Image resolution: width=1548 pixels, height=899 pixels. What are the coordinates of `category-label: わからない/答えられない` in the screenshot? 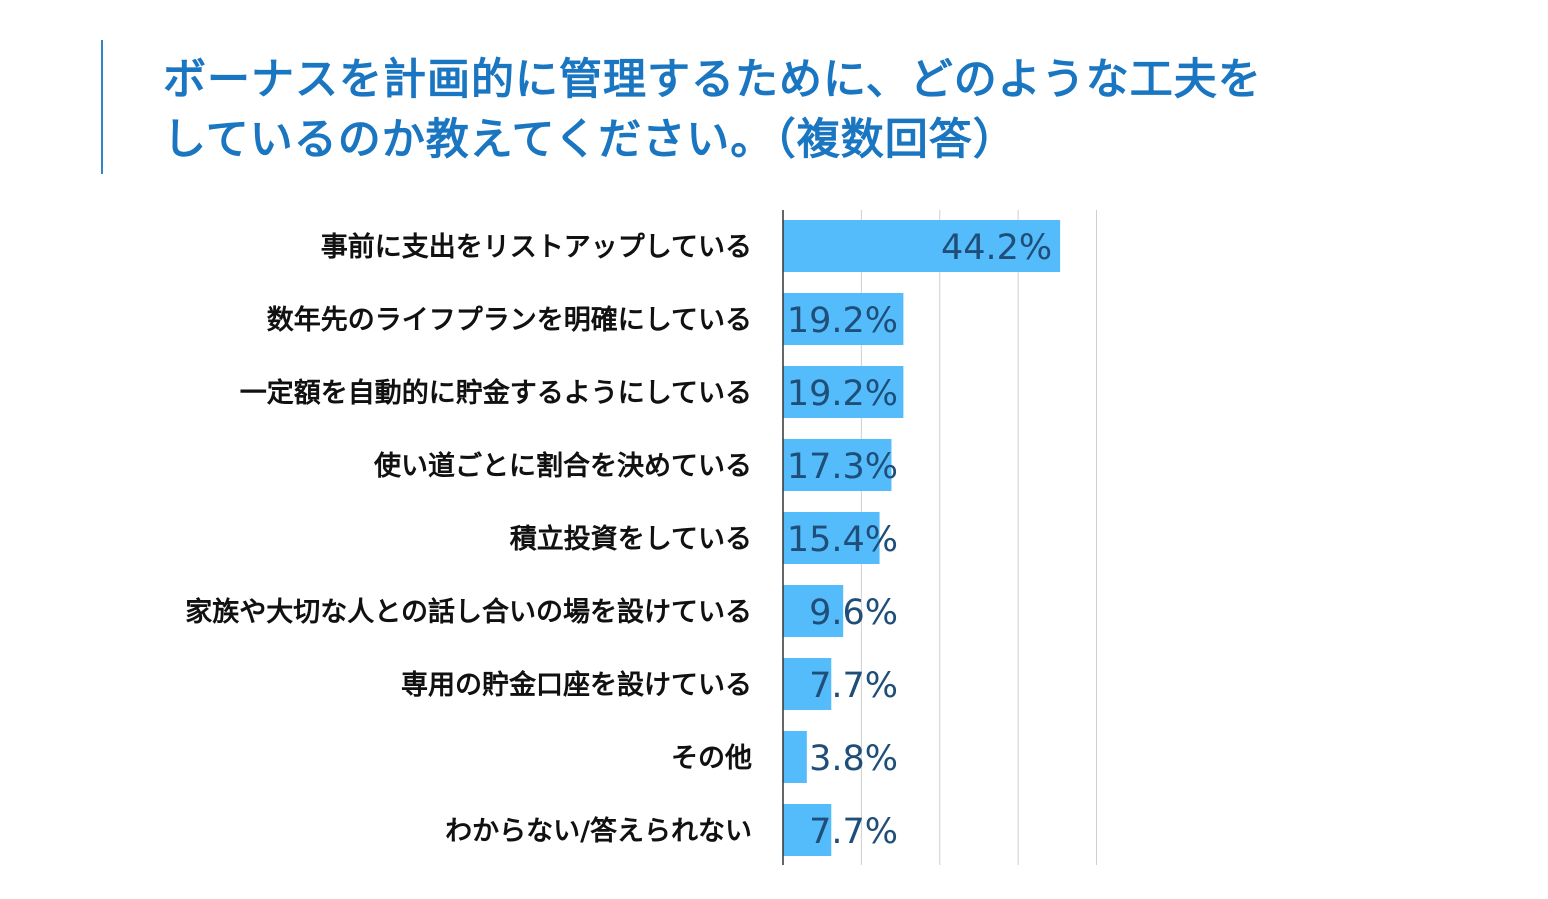 It's located at (598, 831).